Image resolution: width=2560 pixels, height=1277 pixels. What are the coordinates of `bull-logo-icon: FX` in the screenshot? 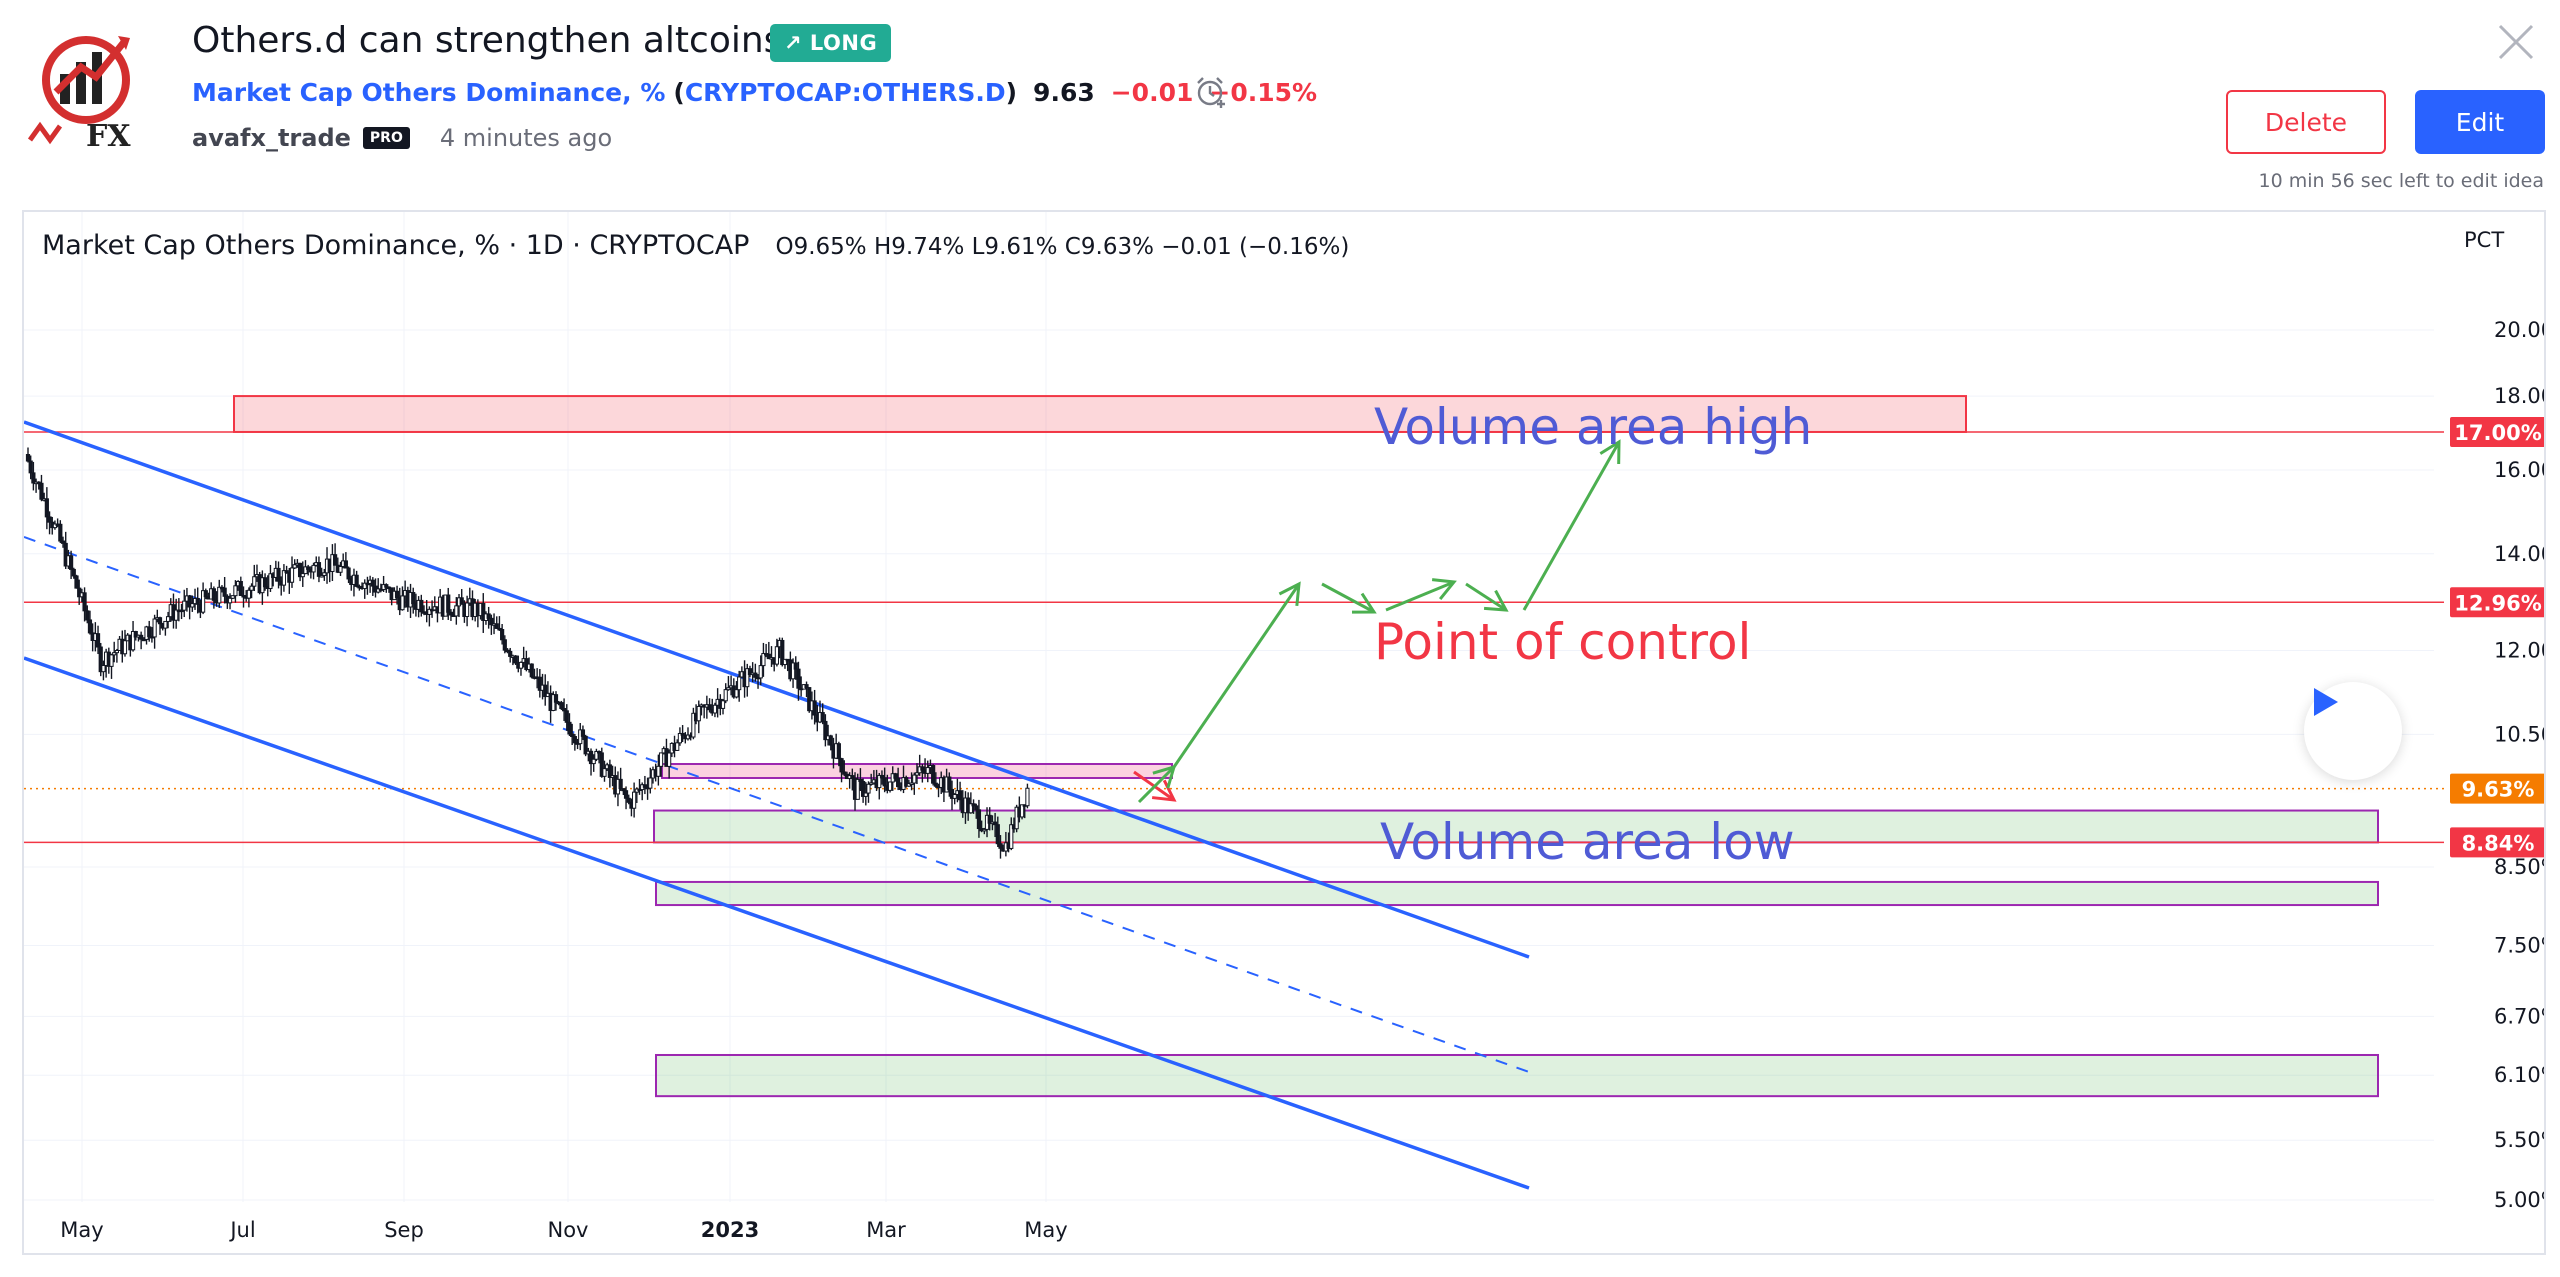 It's located at (79, 95).